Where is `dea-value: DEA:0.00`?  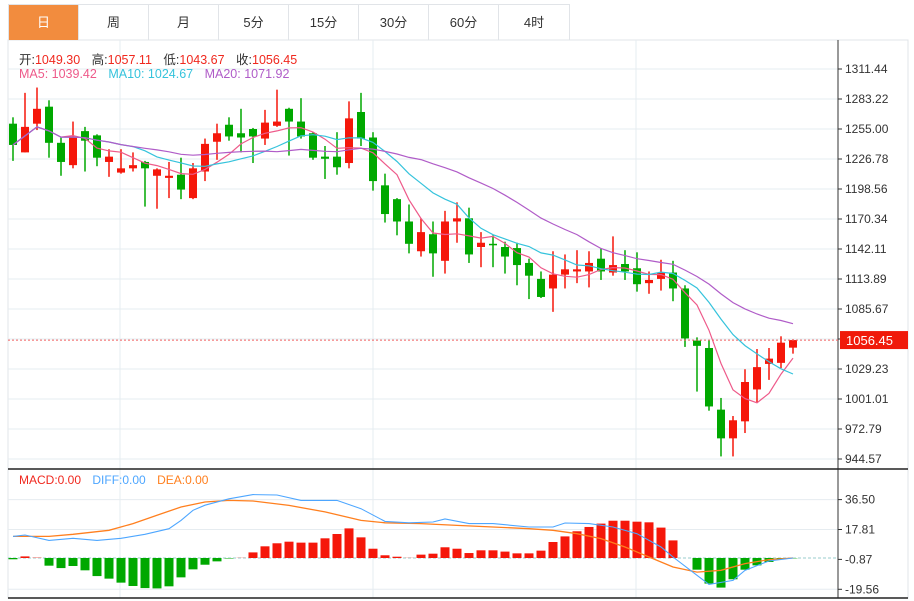
dea-value: DEA:0.00 is located at coordinates (183, 480).